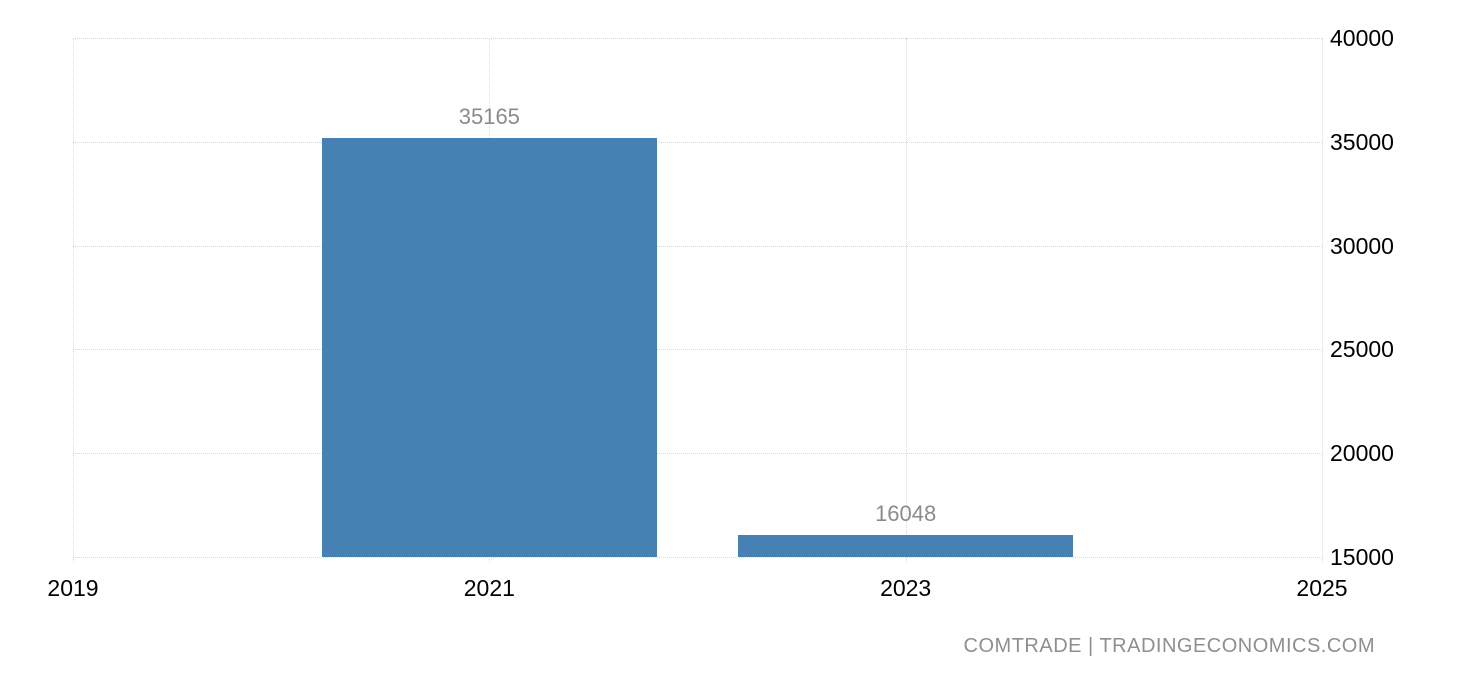  What do you see at coordinates (1362, 453) in the screenshot?
I see `y-axis-tick-label: 20000` at bounding box center [1362, 453].